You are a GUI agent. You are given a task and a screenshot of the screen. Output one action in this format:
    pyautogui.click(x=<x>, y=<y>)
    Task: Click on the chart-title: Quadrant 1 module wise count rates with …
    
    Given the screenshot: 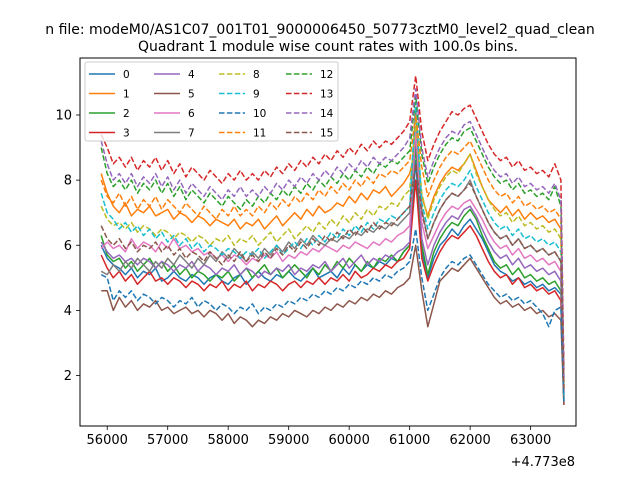 What is the action you would take?
    pyautogui.click(x=328, y=47)
    